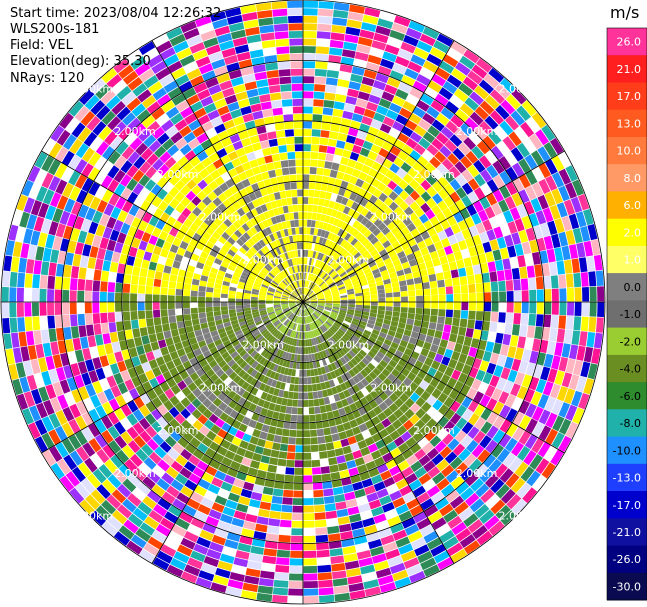 The image size is (647, 607). What do you see at coordinates (629, 69) in the screenshot?
I see `colorbar-tick-label: 21.0` at bounding box center [629, 69].